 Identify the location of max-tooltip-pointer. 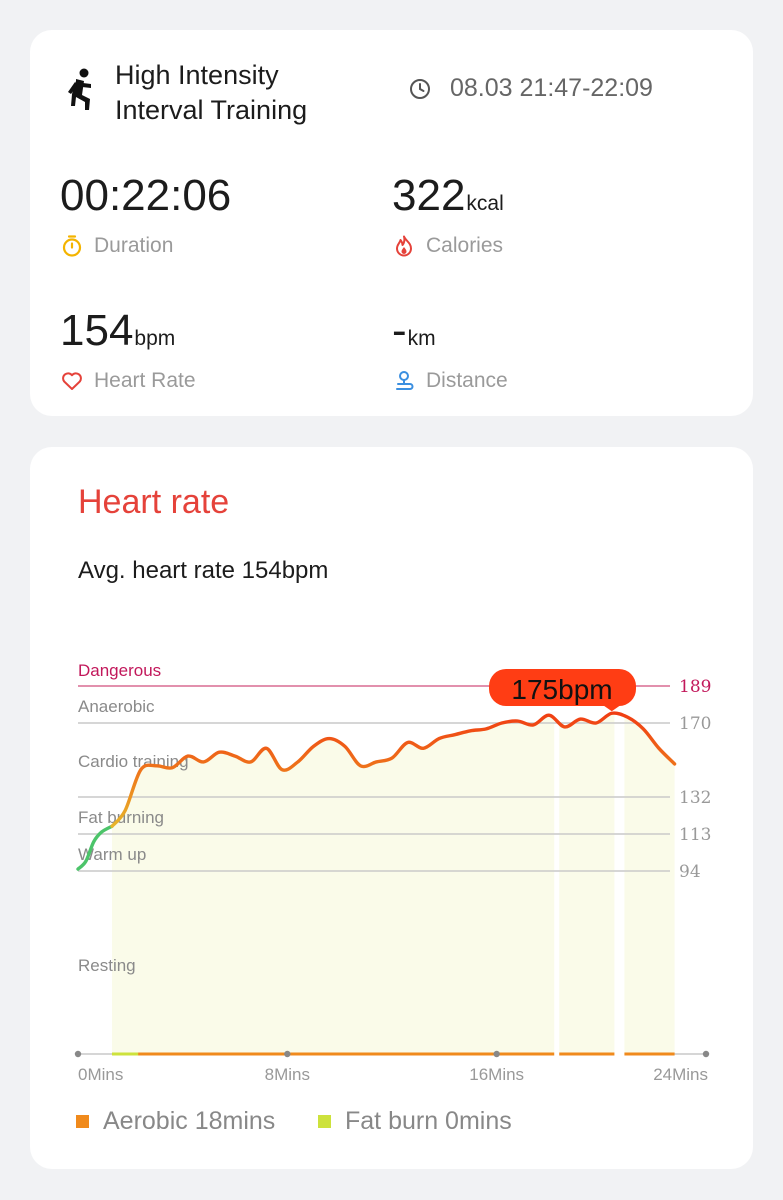
(611, 708).